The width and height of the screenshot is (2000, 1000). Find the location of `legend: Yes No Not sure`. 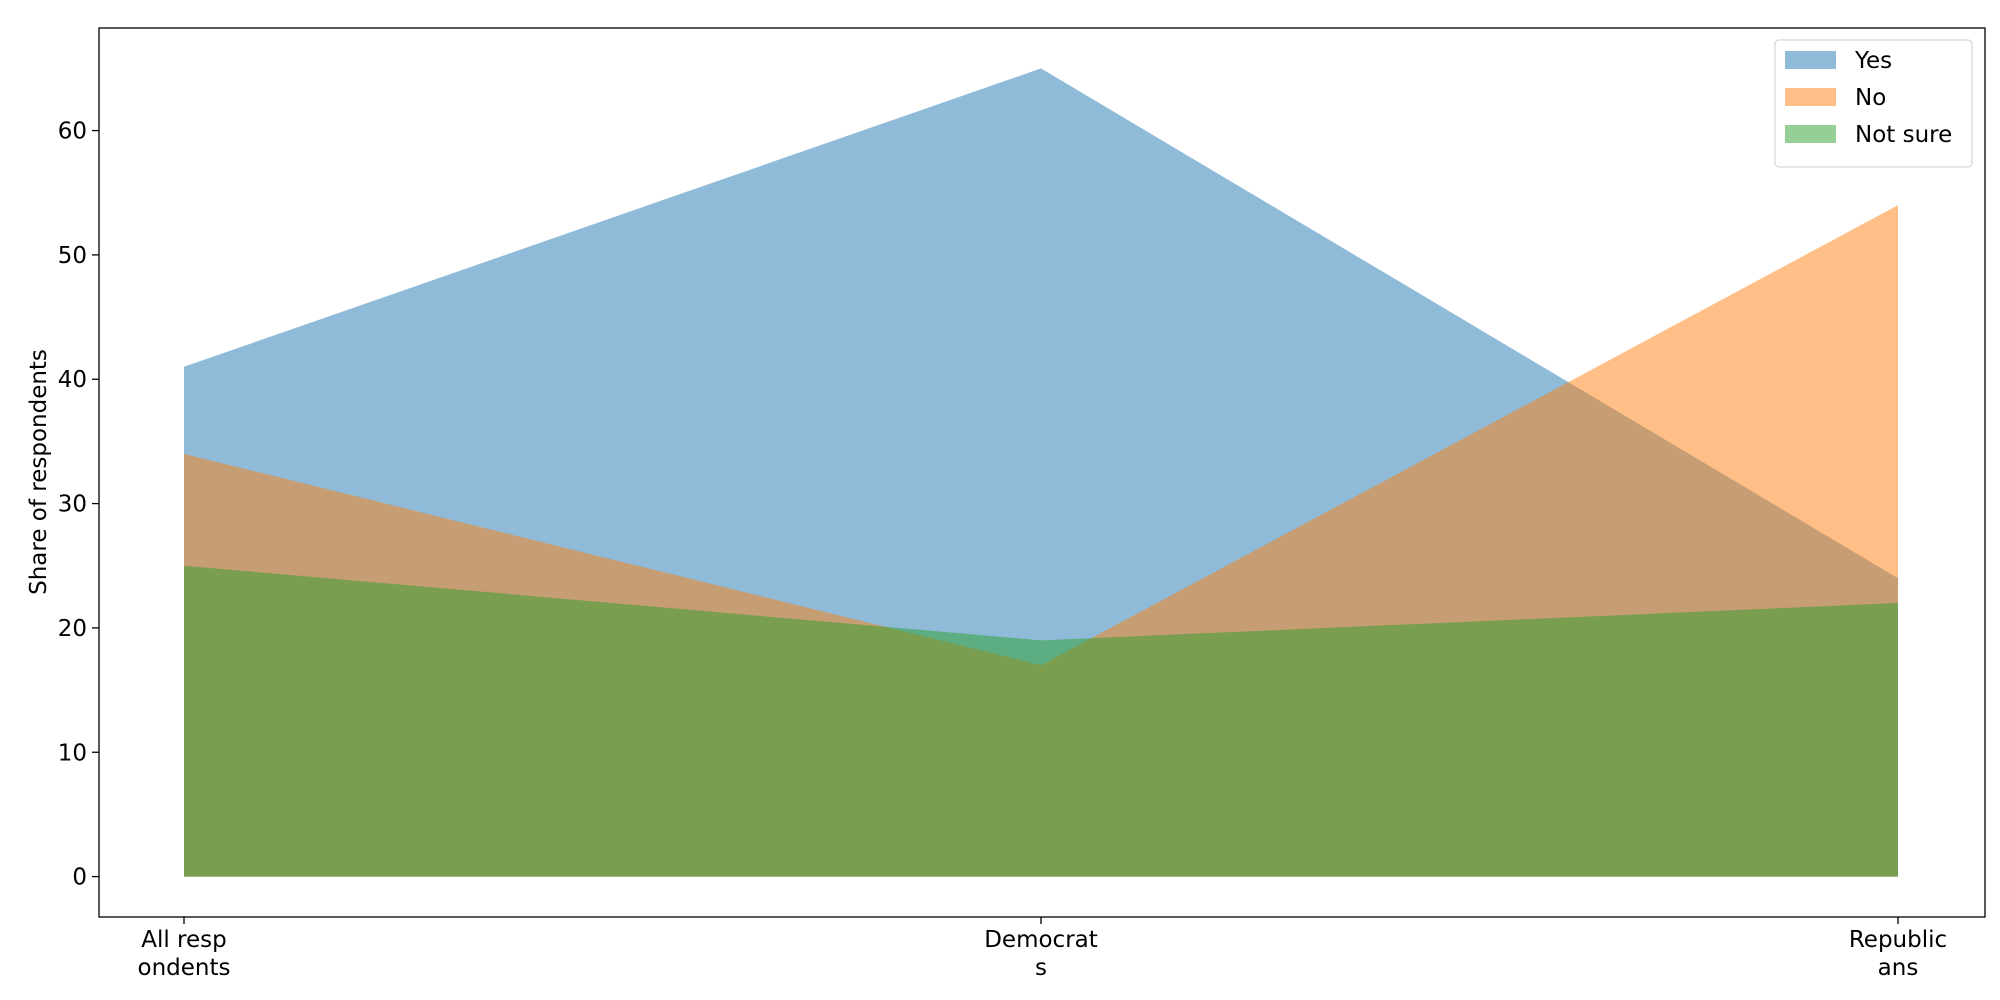

legend: Yes No Not sure is located at coordinates (1873, 103).